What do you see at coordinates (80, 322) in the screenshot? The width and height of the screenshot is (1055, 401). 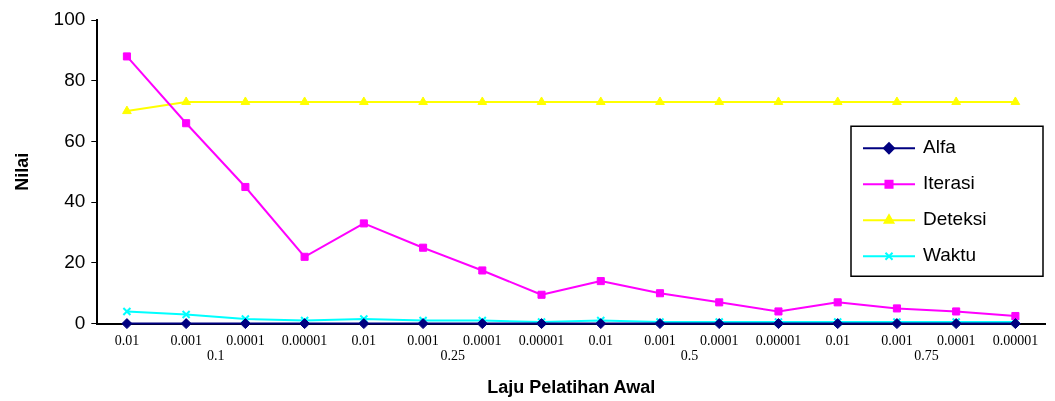 I see `y-tick-label: 0` at bounding box center [80, 322].